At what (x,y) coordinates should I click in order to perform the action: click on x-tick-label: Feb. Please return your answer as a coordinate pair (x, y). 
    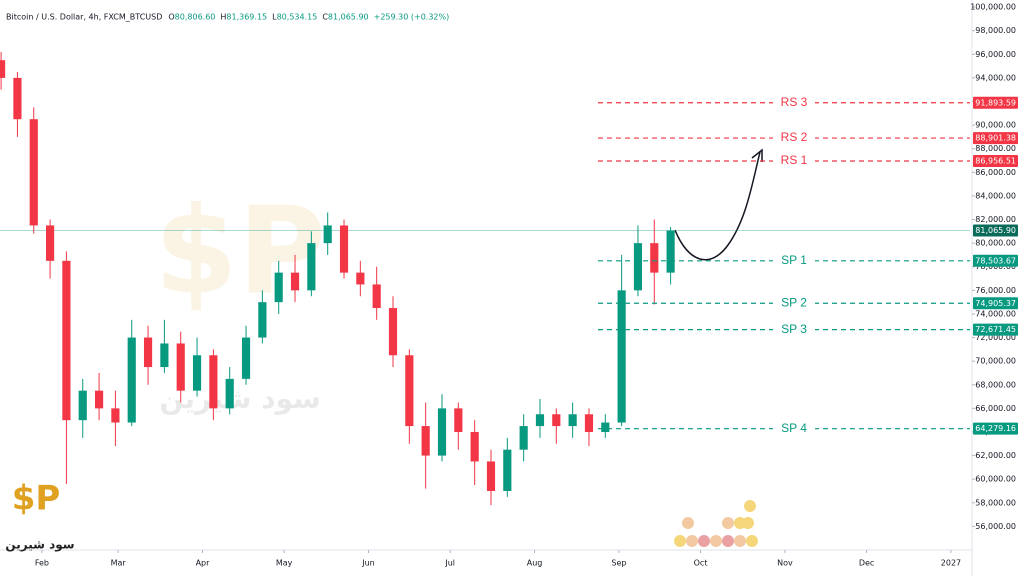
    Looking at the image, I should click on (42, 563).